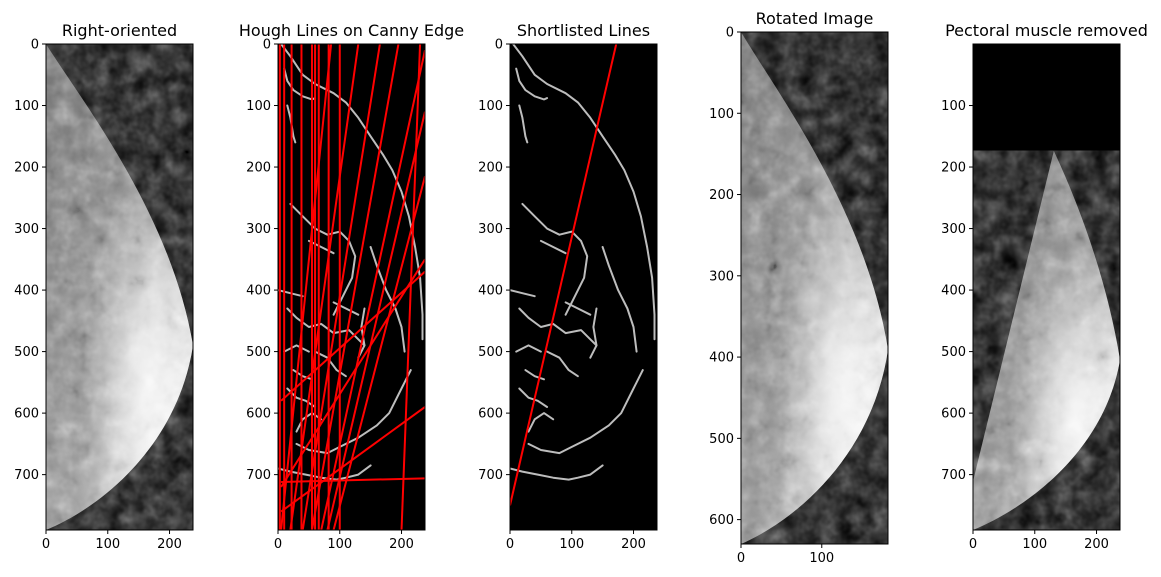 The width and height of the screenshot is (1161, 577). What do you see at coordinates (583, 30) in the screenshot?
I see `panel-title: Shortlisted Lines` at bounding box center [583, 30].